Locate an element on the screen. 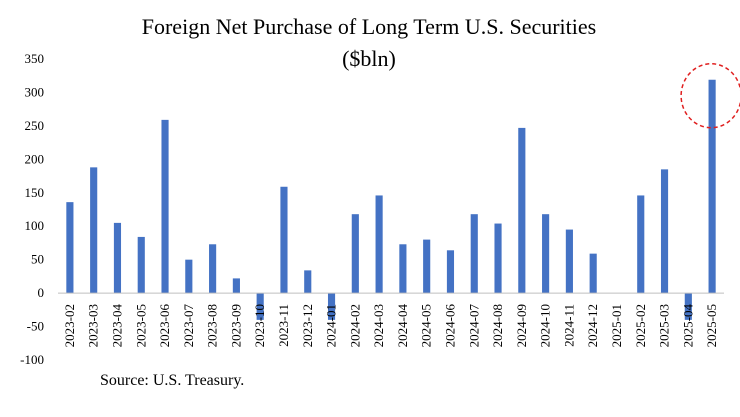 Image resolution: width=740 pixels, height=417 pixels. y-tick-label: 300 is located at coordinates (35, 91).